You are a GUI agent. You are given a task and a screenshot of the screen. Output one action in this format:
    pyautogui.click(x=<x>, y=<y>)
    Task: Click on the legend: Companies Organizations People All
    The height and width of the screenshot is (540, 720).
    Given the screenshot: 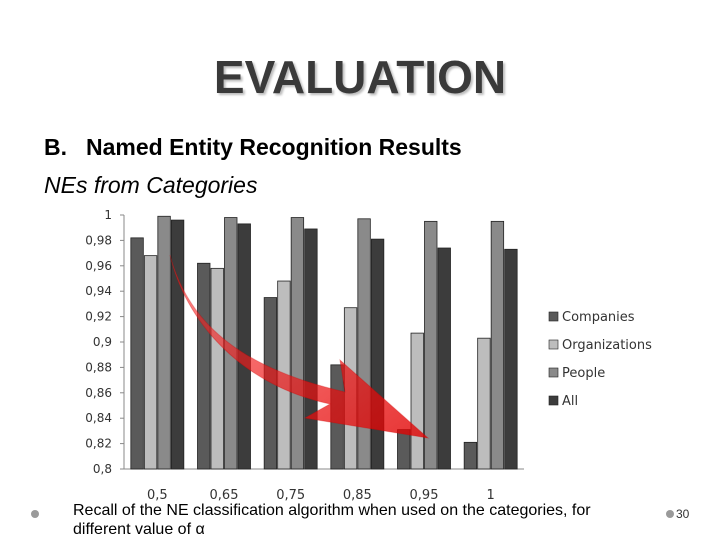 What is the action you would take?
    pyautogui.click(x=600, y=359)
    